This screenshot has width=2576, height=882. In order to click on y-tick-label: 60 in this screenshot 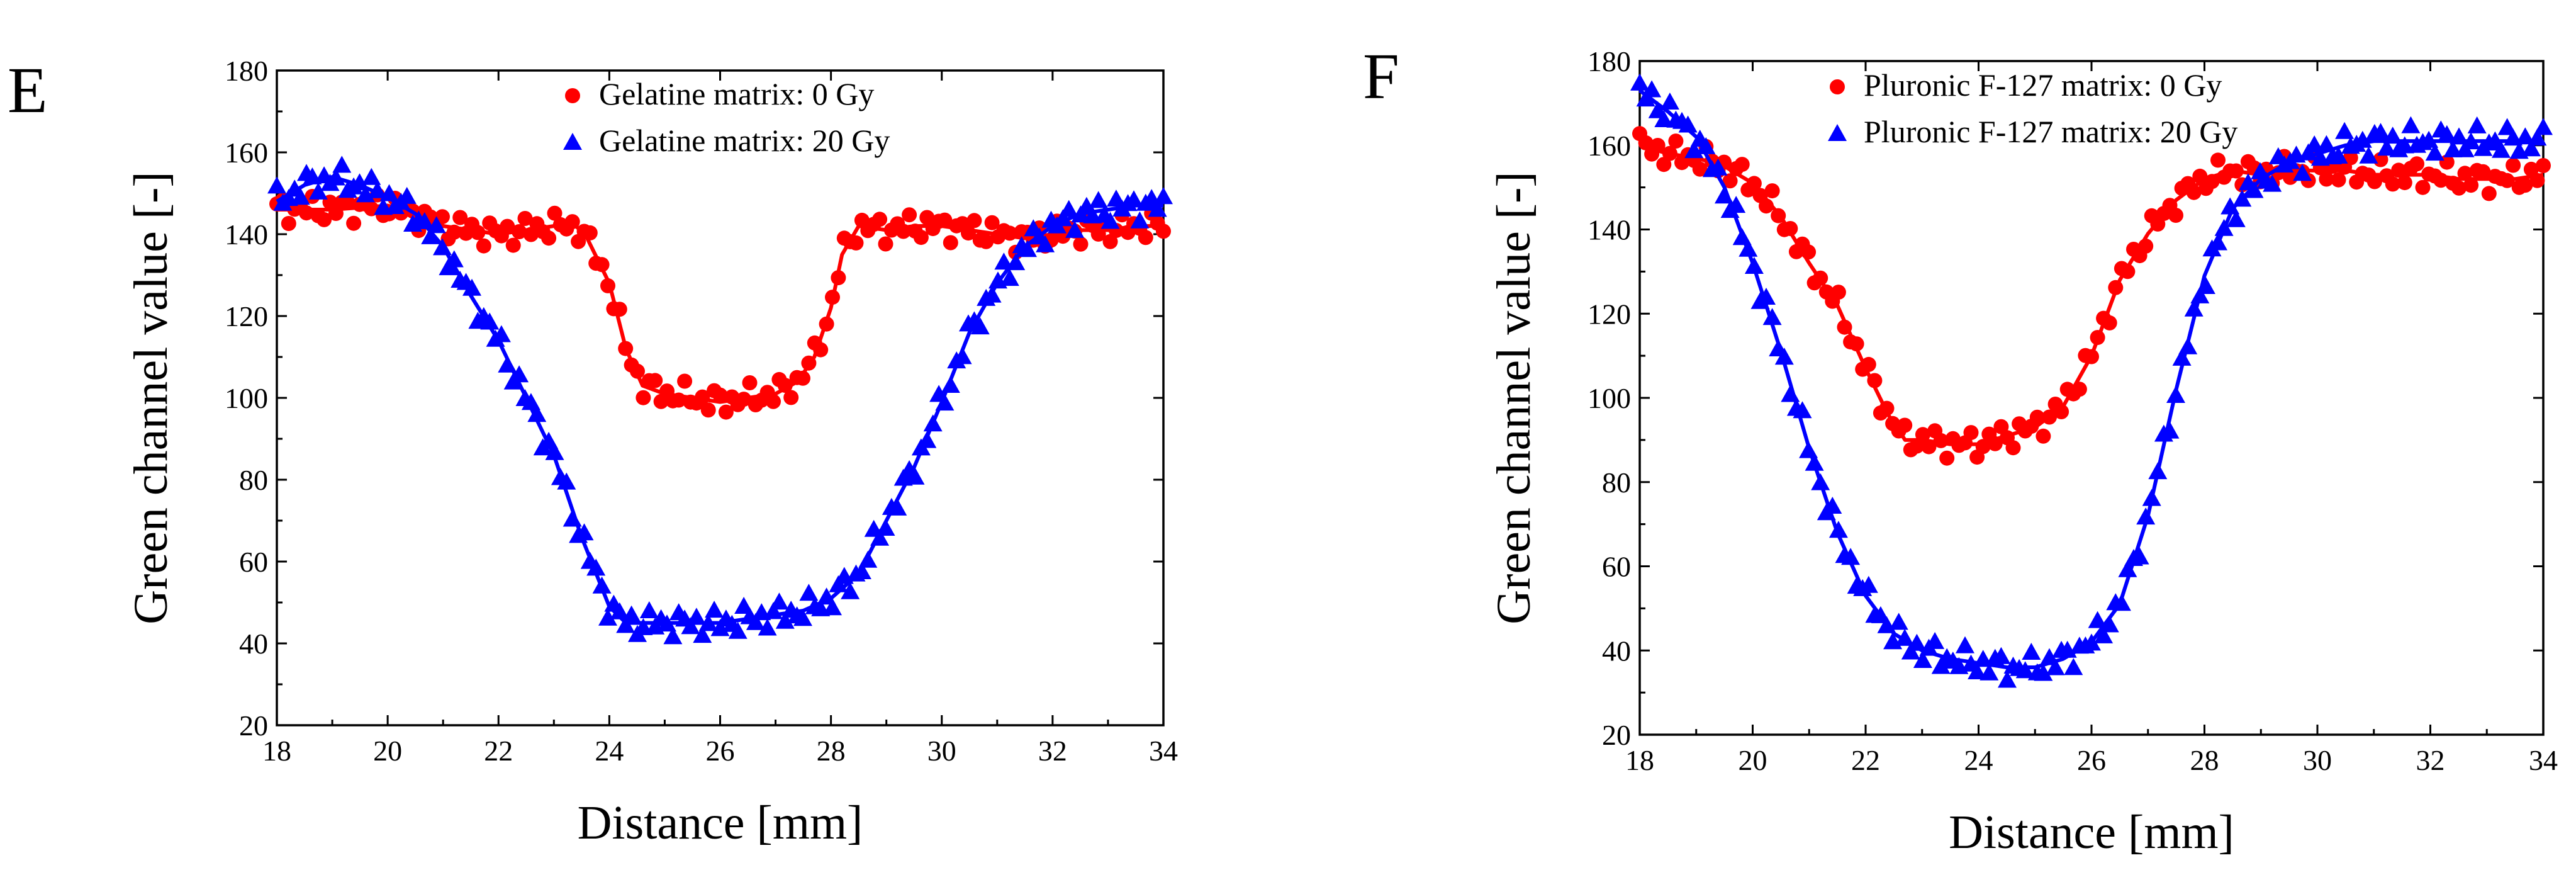, I will do `click(253, 562)`.